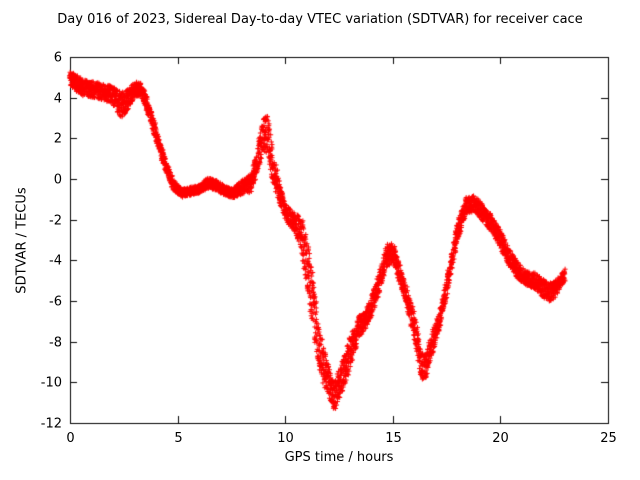 The height and width of the screenshot is (480, 640). What do you see at coordinates (57, 57) in the screenshot?
I see `y-tick-label: 6` at bounding box center [57, 57].